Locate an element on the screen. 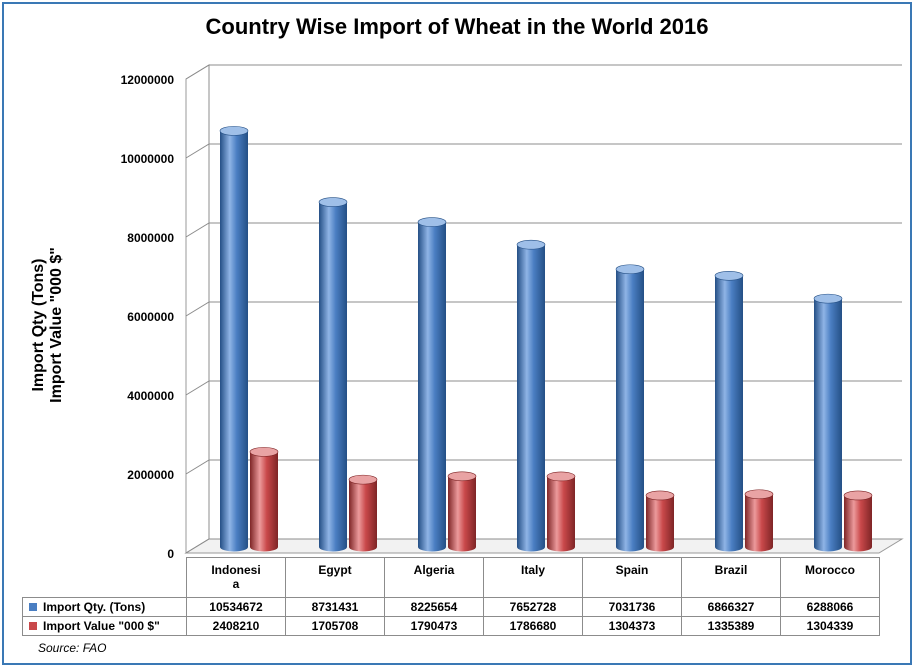  legend-swatch-qty is located at coordinates (33, 607).